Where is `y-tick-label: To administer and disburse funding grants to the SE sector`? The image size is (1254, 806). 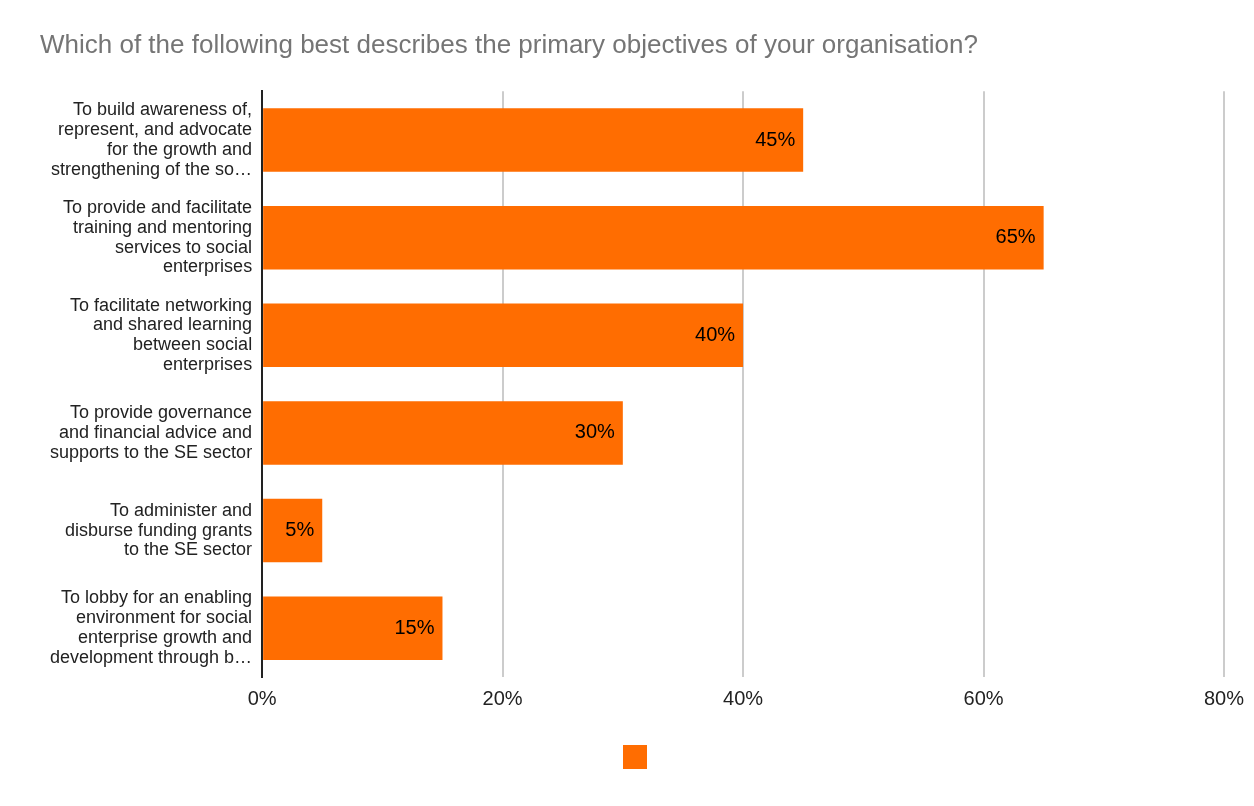
y-tick-label: To administer and disburse funding grants to the SE sector is located at coordinates (159, 529).